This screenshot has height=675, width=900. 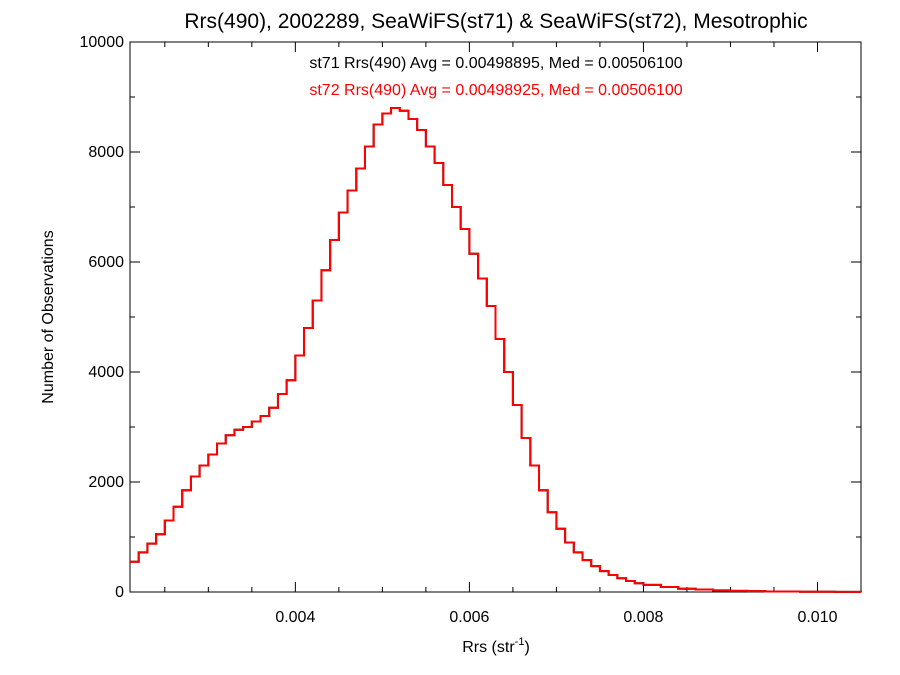 What do you see at coordinates (488, 647) in the screenshot?
I see `x-axis-label-main: Rrs (str` at bounding box center [488, 647].